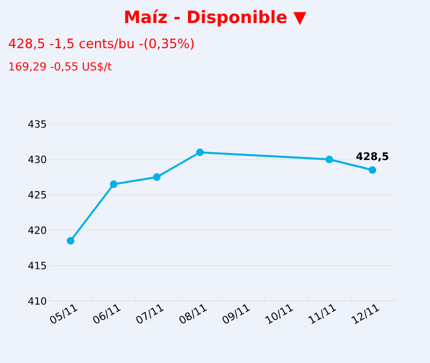 This screenshot has width=430, height=363. What do you see at coordinates (215, 18) in the screenshot?
I see `chart-title: Maíz - Disponible ▼` at bounding box center [215, 18].